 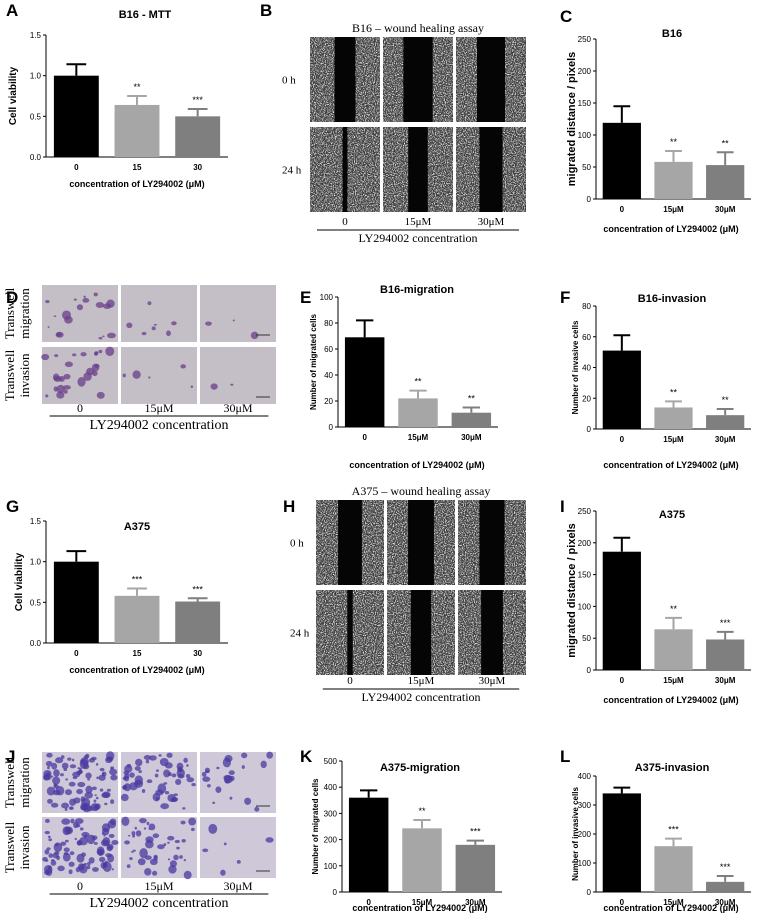 What do you see at coordinates (672, 299) in the screenshot?
I see `chart-title: B16-invasion` at bounding box center [672, 299].